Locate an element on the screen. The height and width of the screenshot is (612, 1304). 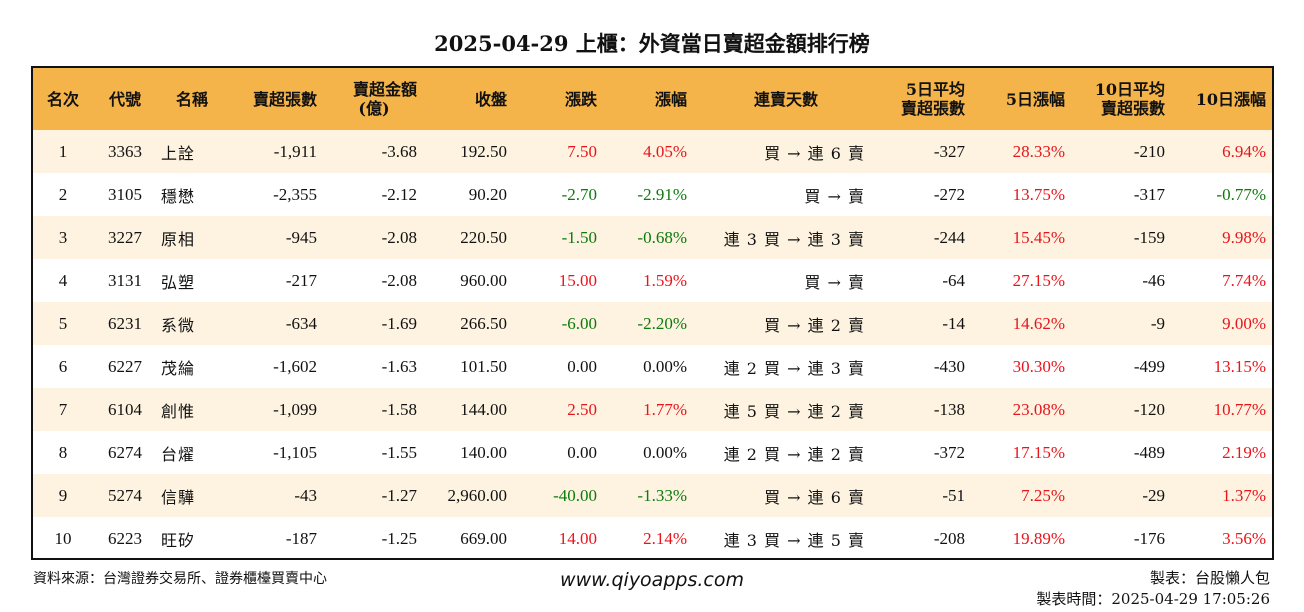
cell-code: 6231 is located at coordinates (125, 323).